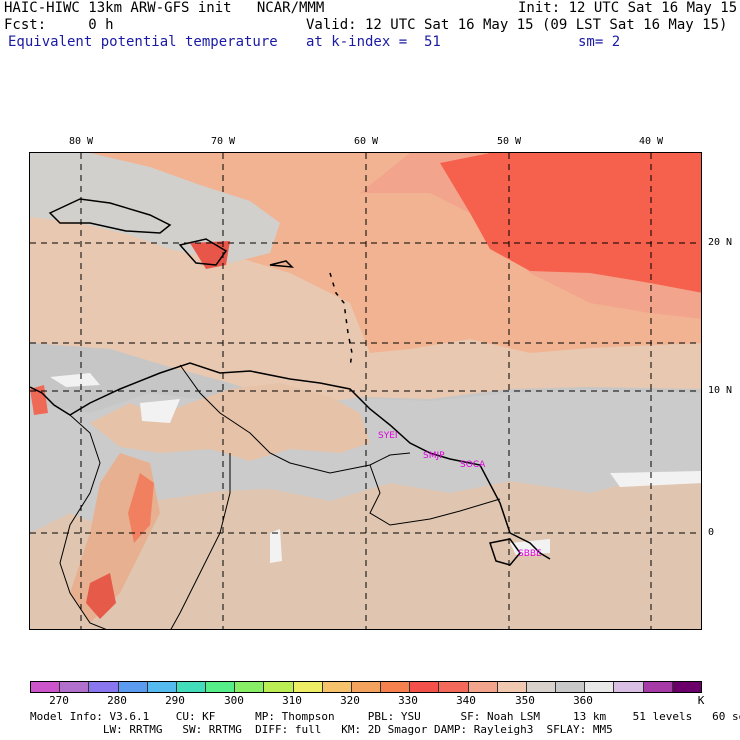 The image size is (740, 740). I want to click on lon-label-50w: 50 W, so click(509, 141).